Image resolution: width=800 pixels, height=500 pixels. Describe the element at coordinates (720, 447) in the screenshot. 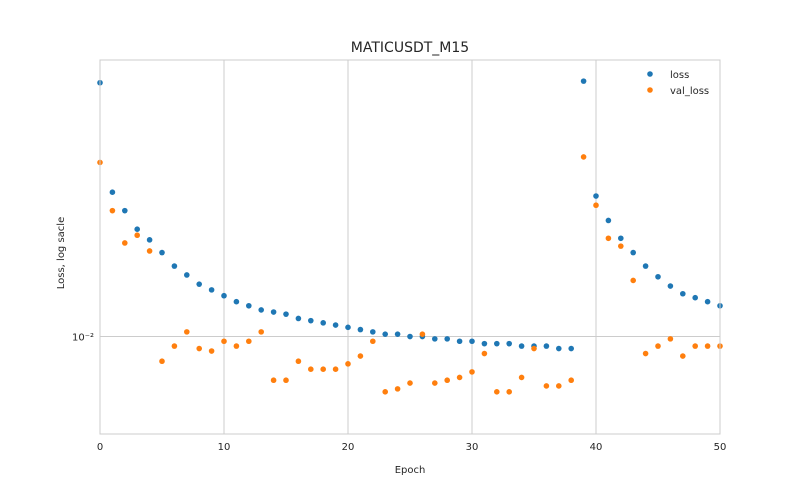

I see `x-tick-label: 50` at that location.